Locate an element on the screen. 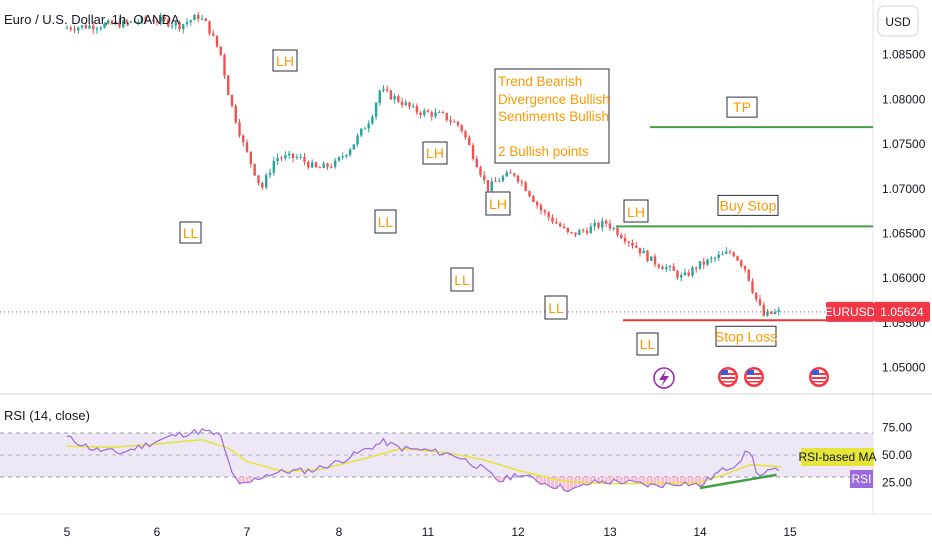 The image size is (932, 550). time-tick: 15 is located at coordinates (790, 532).